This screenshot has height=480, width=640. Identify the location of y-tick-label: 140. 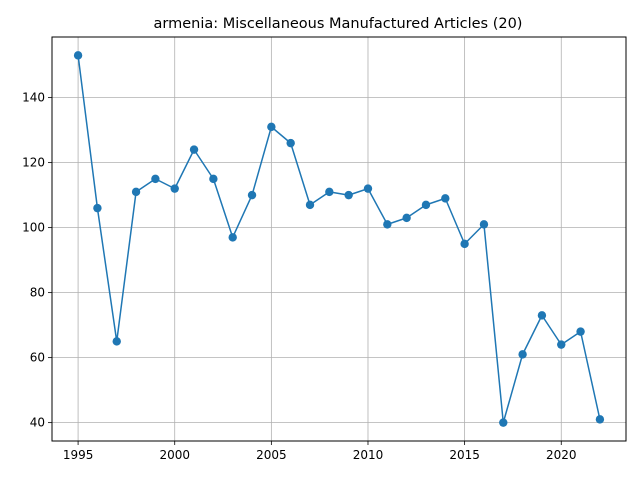
(33, 98).